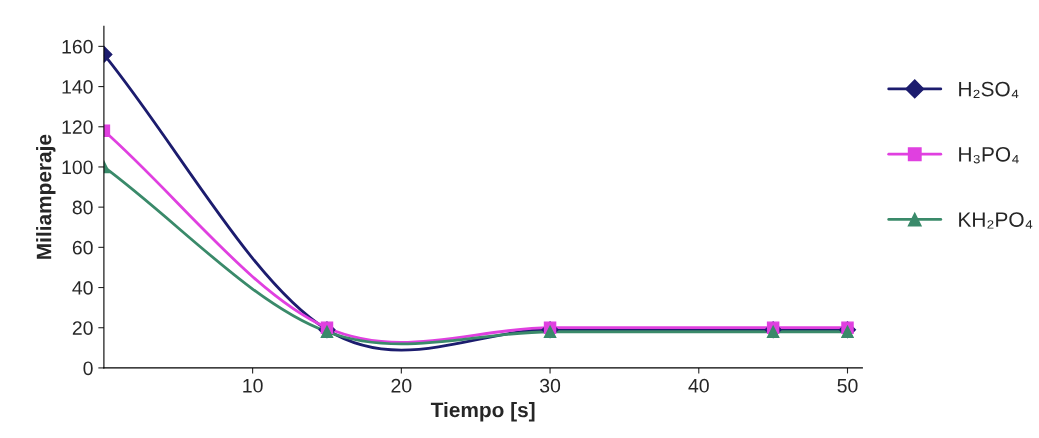 Image resolution: width=1039 pixels, height=438 pixels. What do you see at coordinates (401, 385) in the screenshot?
I see `x-tick-label: 20` at bounding box center [401, 385].